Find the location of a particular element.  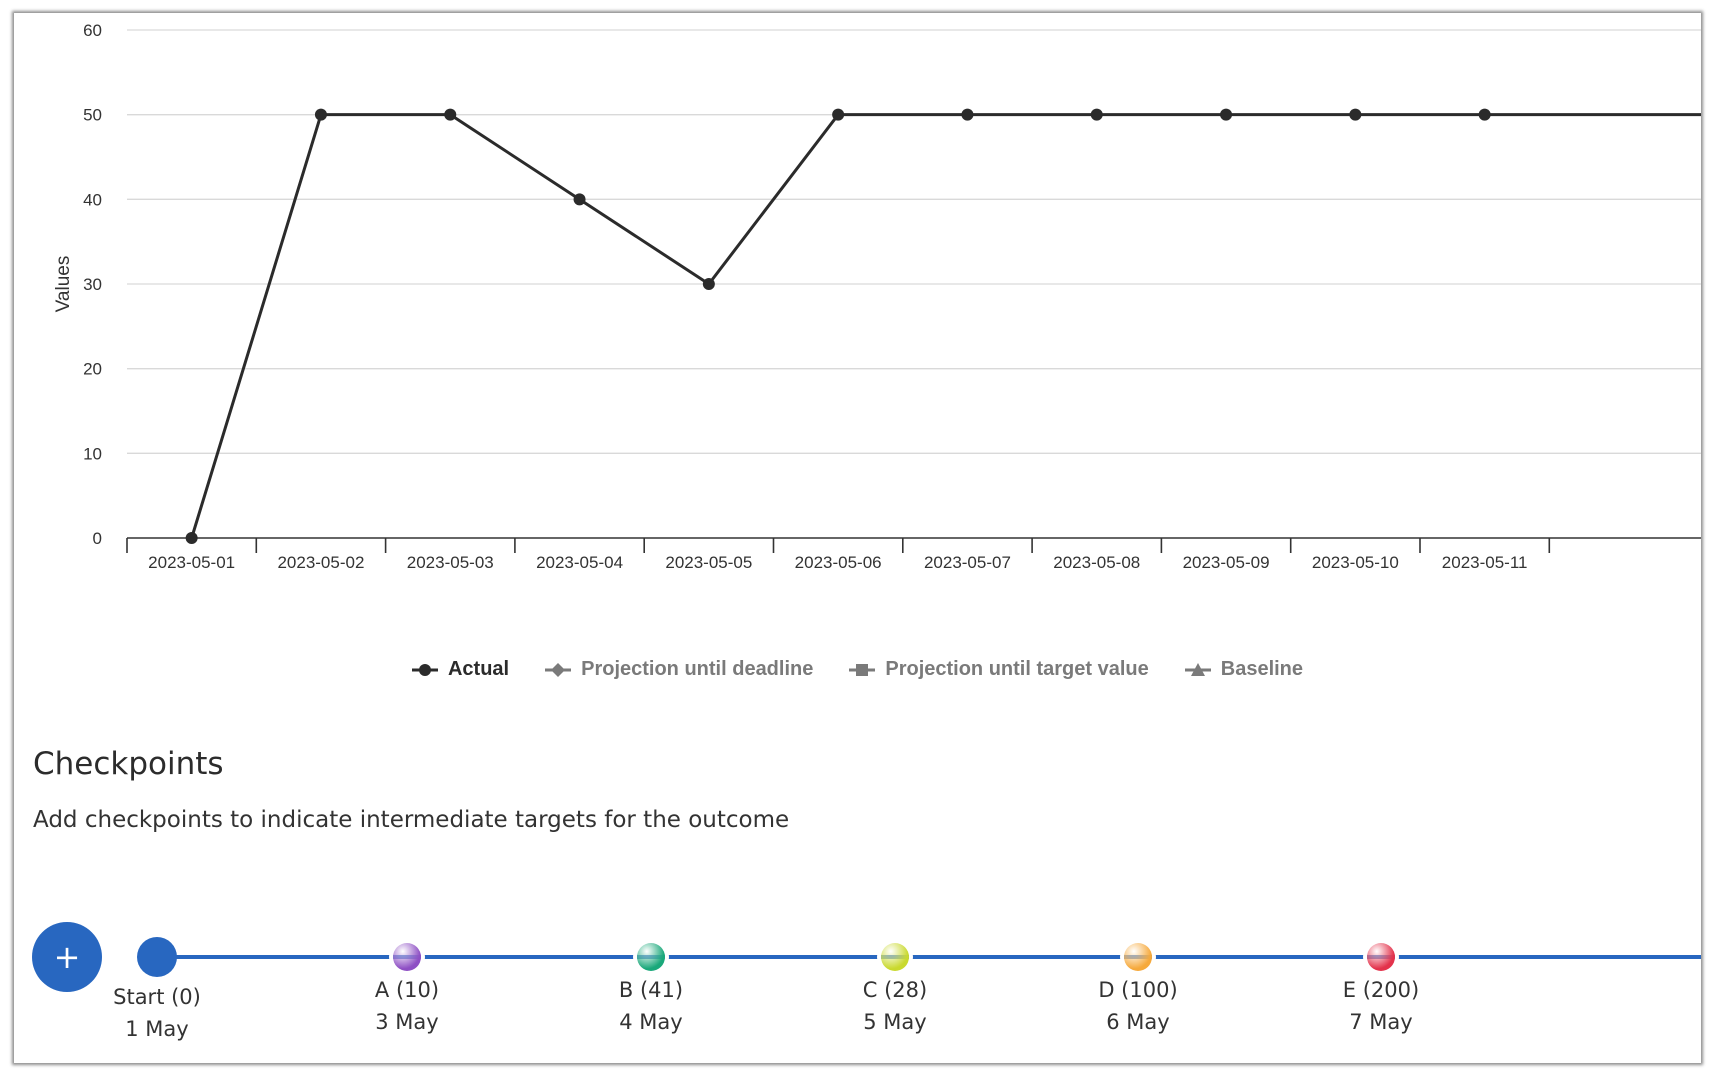

x-tick-label: 2023-05-11 is located at coordinates (1485, 562).